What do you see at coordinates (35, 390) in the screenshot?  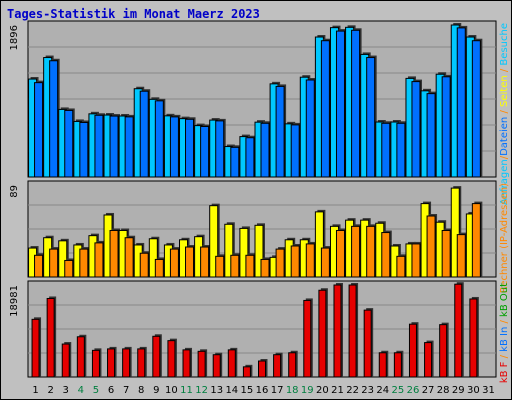 I see `x-tick-label-1: 1` at bounding box center [35, 390].